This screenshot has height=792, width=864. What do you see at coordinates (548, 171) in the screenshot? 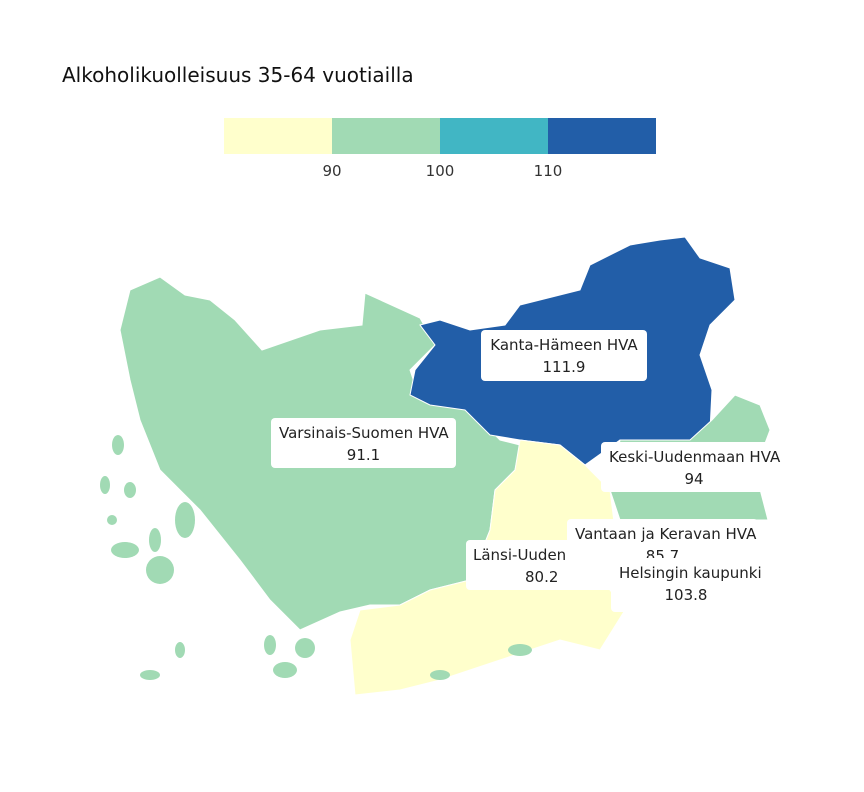
I see `legend-tick: 110` at bounding box center [548, 171].